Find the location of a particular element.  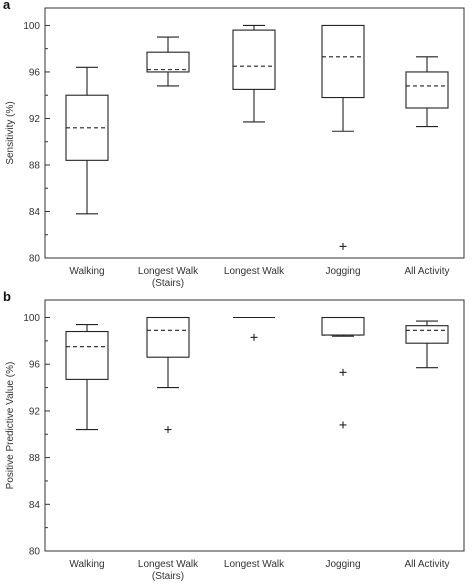

panel-letter: a is located at coordinates (7, 6).